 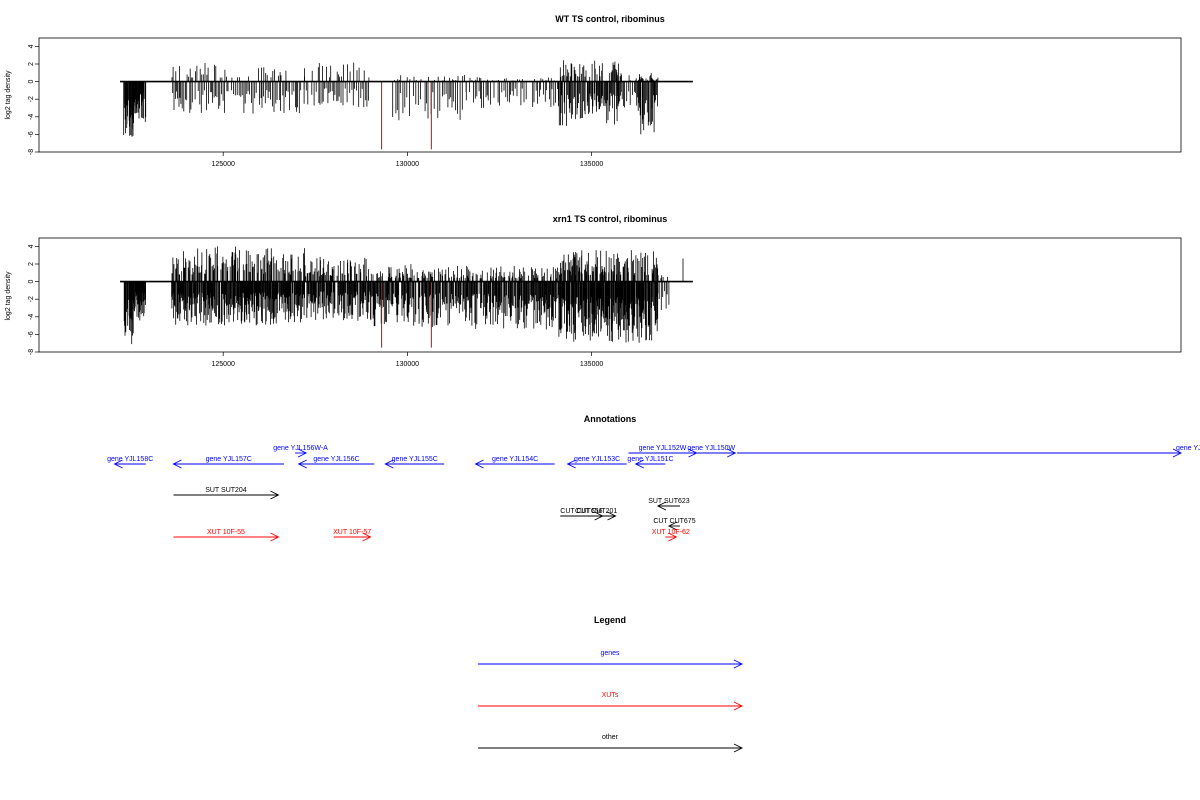 I want to click on annotation-feature: gene YJL149W, so click(x=968, y=451).